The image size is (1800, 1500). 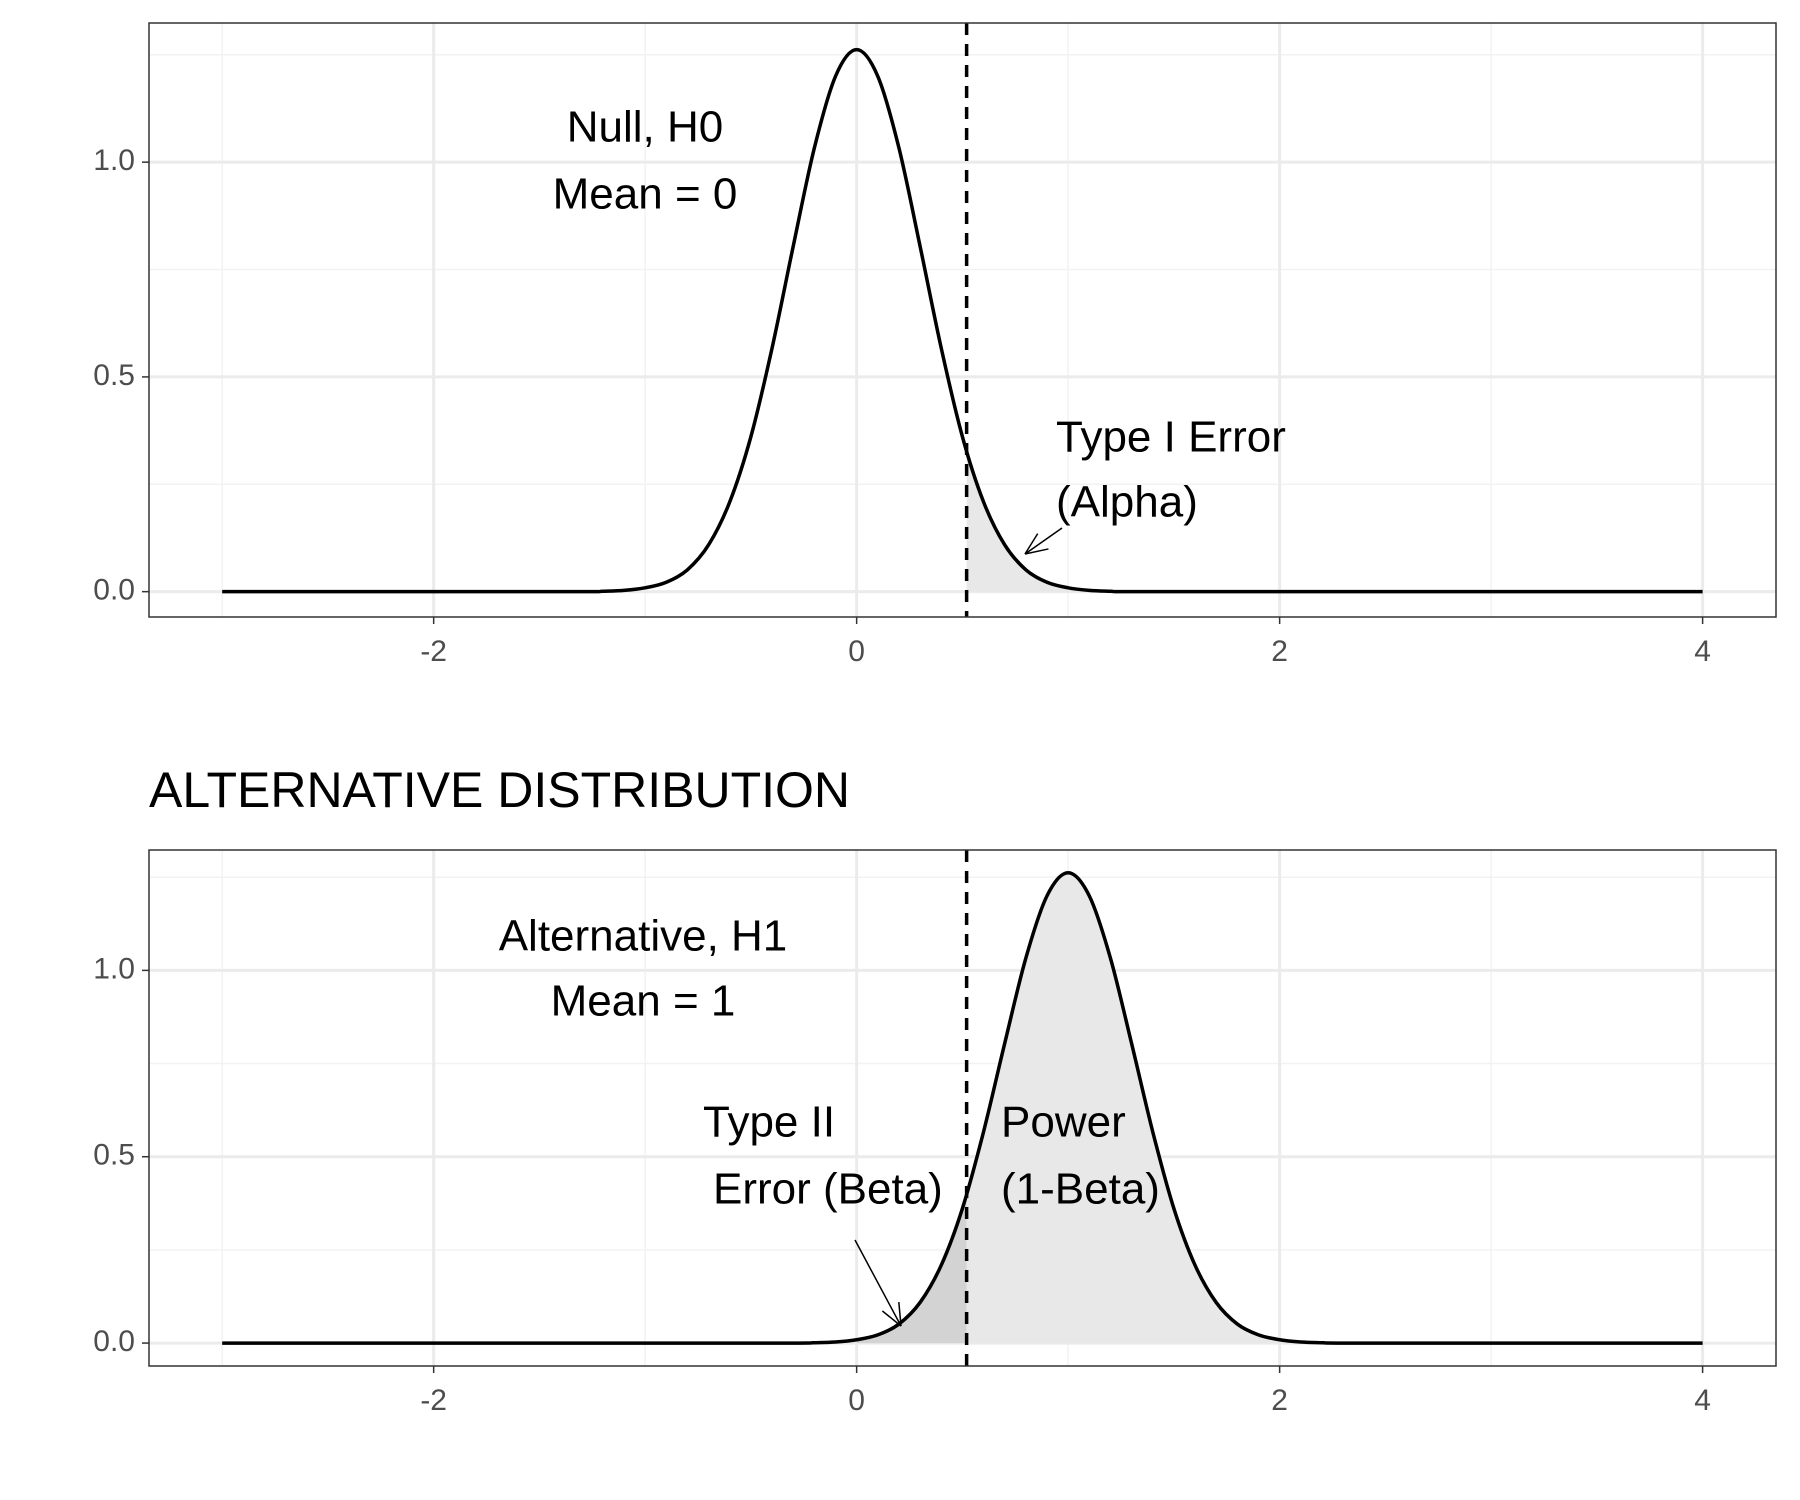 I want to click on annotation: (1-Beta), so click(x=1080, y=1189).